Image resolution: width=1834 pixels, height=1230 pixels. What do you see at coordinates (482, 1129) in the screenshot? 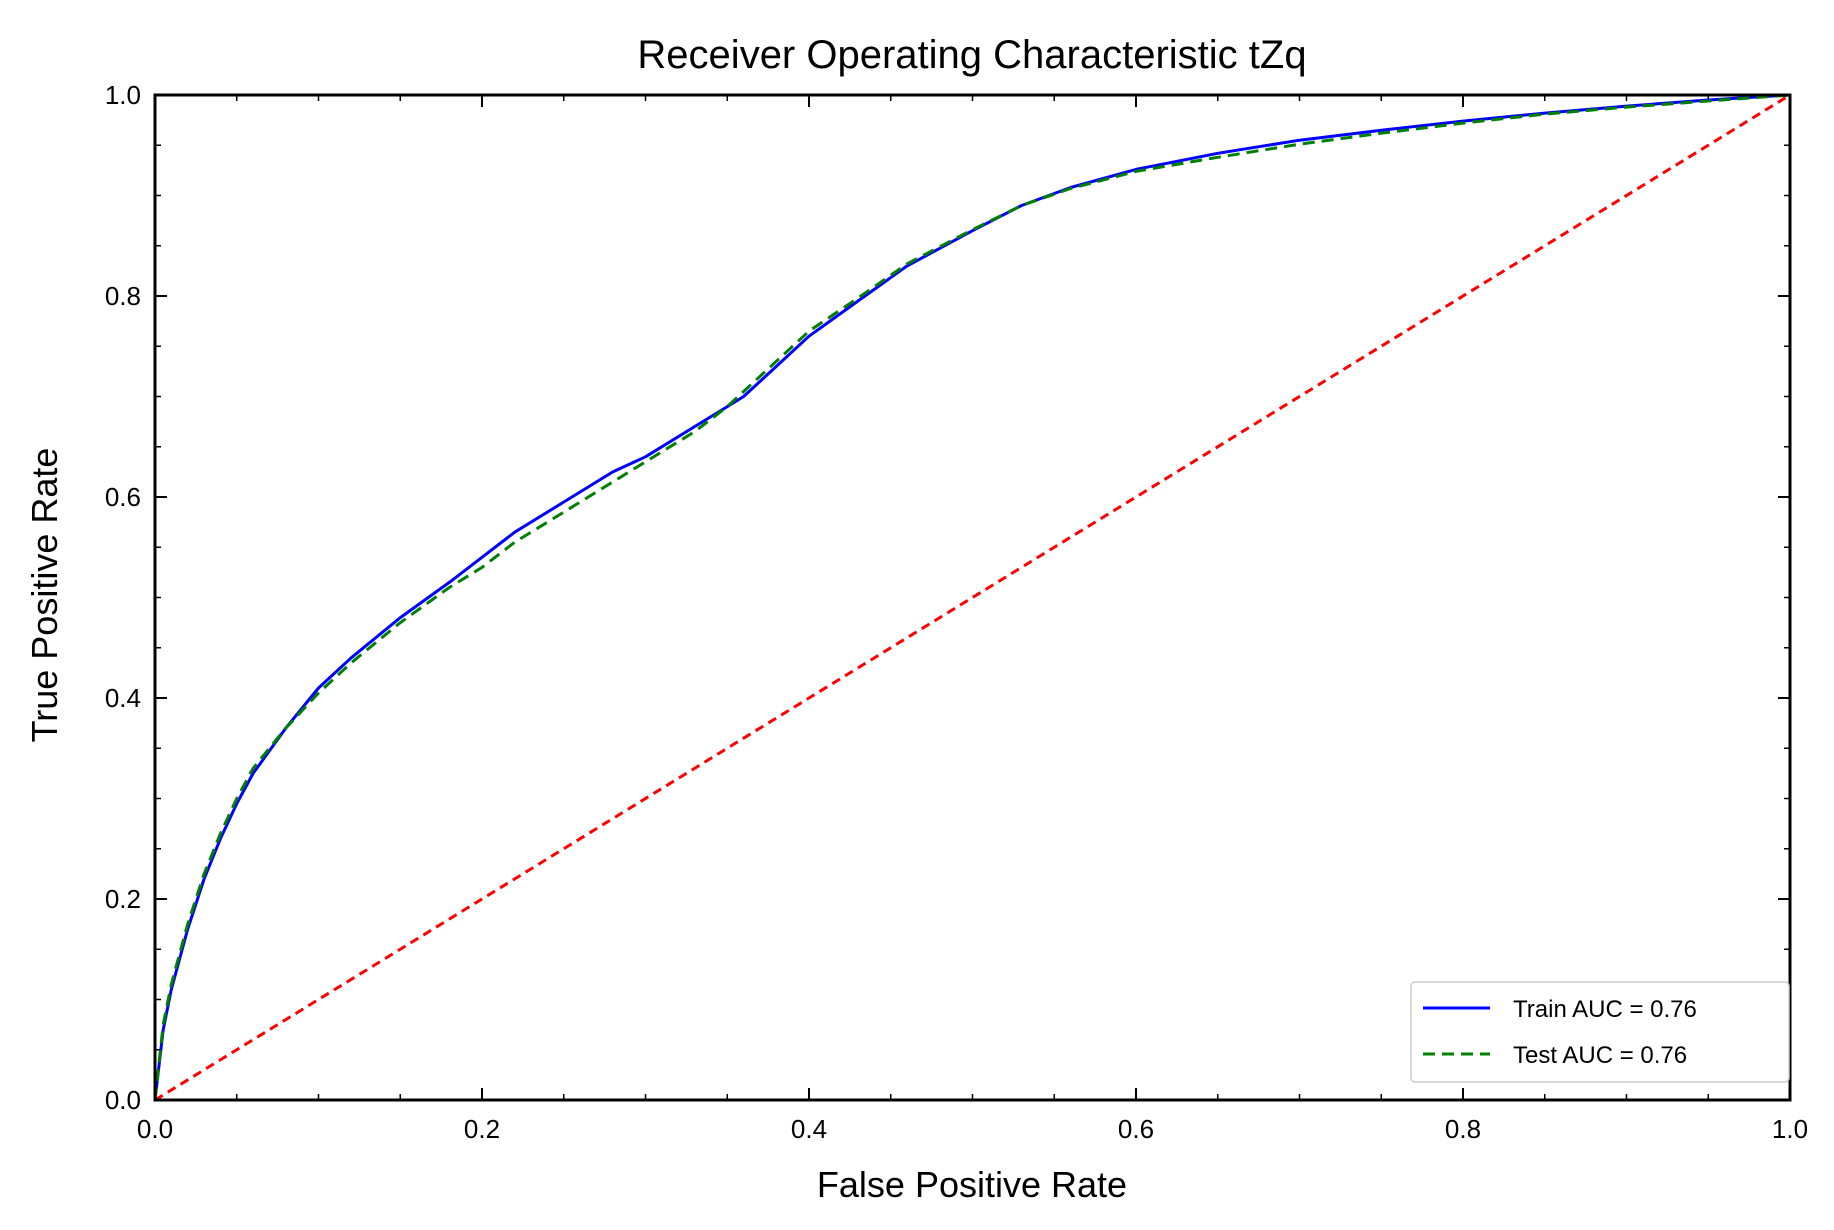
I see `x-tick-label: 0.2` at bounding box center [482, 1129].